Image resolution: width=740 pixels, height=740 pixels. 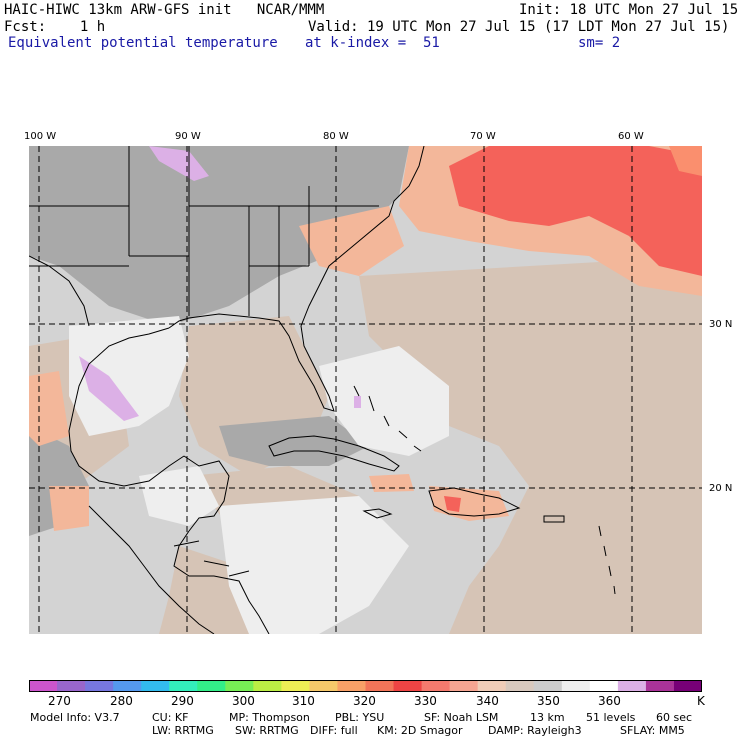 I want to click on coast-lesser-antilles, so click(x=607, y=560).